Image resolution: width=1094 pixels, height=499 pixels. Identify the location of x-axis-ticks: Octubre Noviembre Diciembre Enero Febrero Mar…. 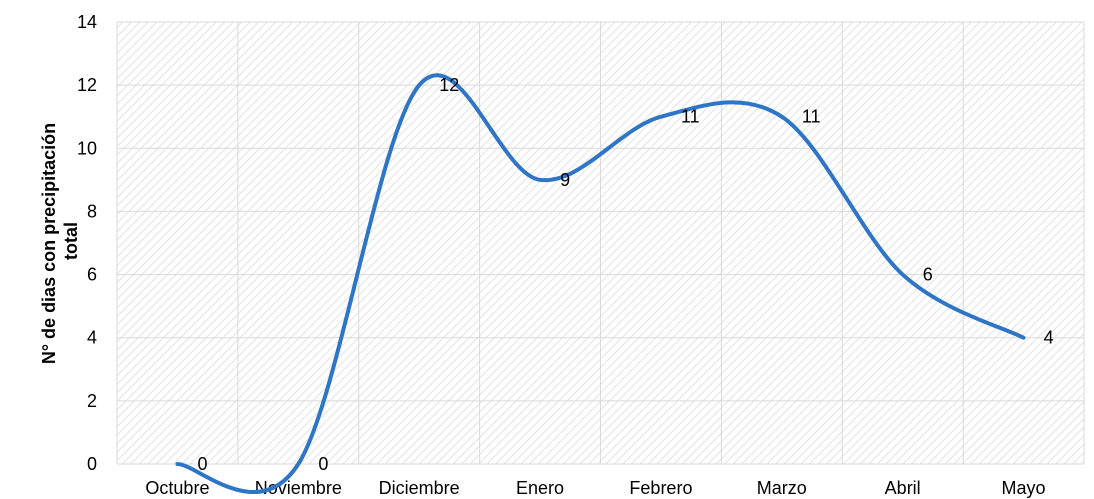
(595, 488).